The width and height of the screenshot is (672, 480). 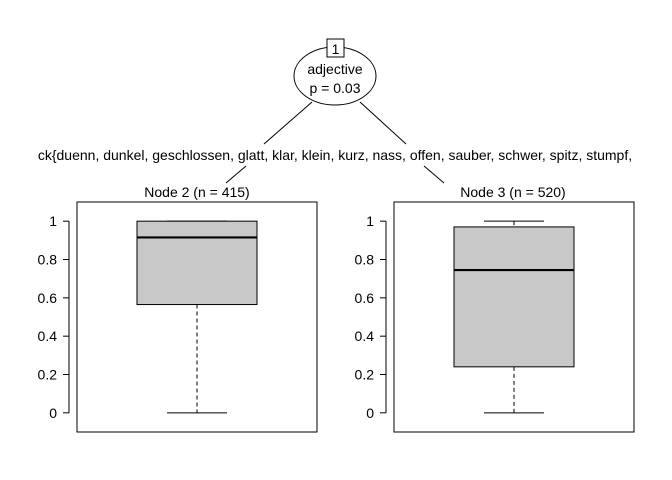 What do you see at coordinates (370, 413) in the screenshot?
I see `node-3-y-tick-label: 0` at bounding box center [370, 413].